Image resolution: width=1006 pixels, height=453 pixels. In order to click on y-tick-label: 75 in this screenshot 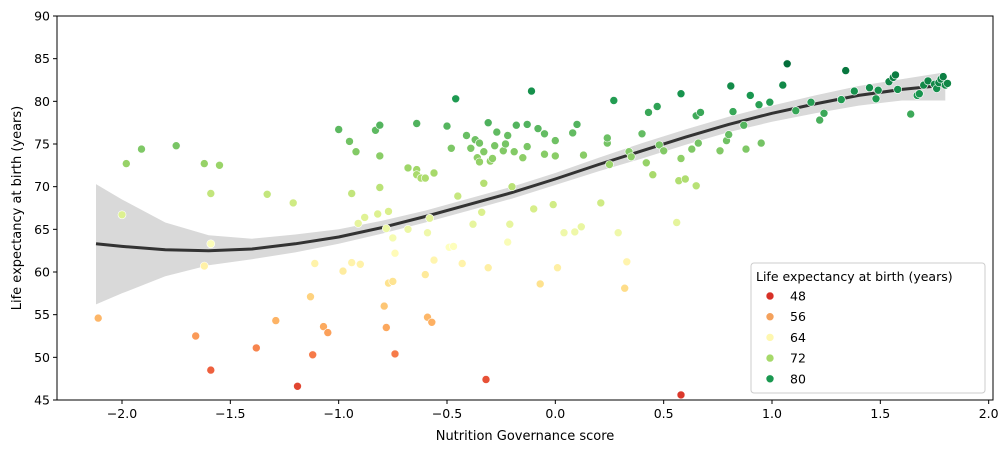, I will do `click(42, 144)`.